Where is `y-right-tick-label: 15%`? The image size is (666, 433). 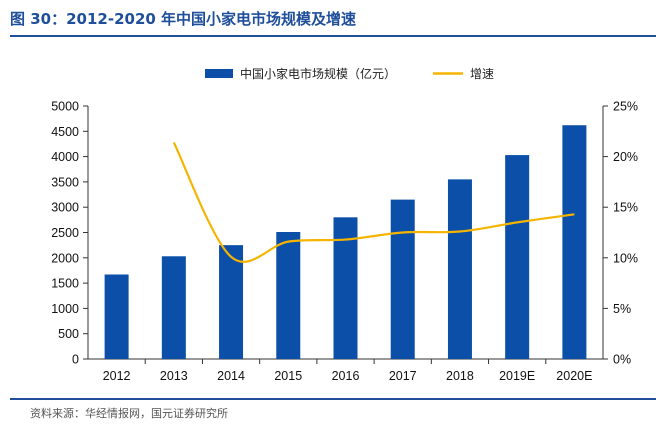 y-right-tick-label: 15% is located at coordinates (625, 208).